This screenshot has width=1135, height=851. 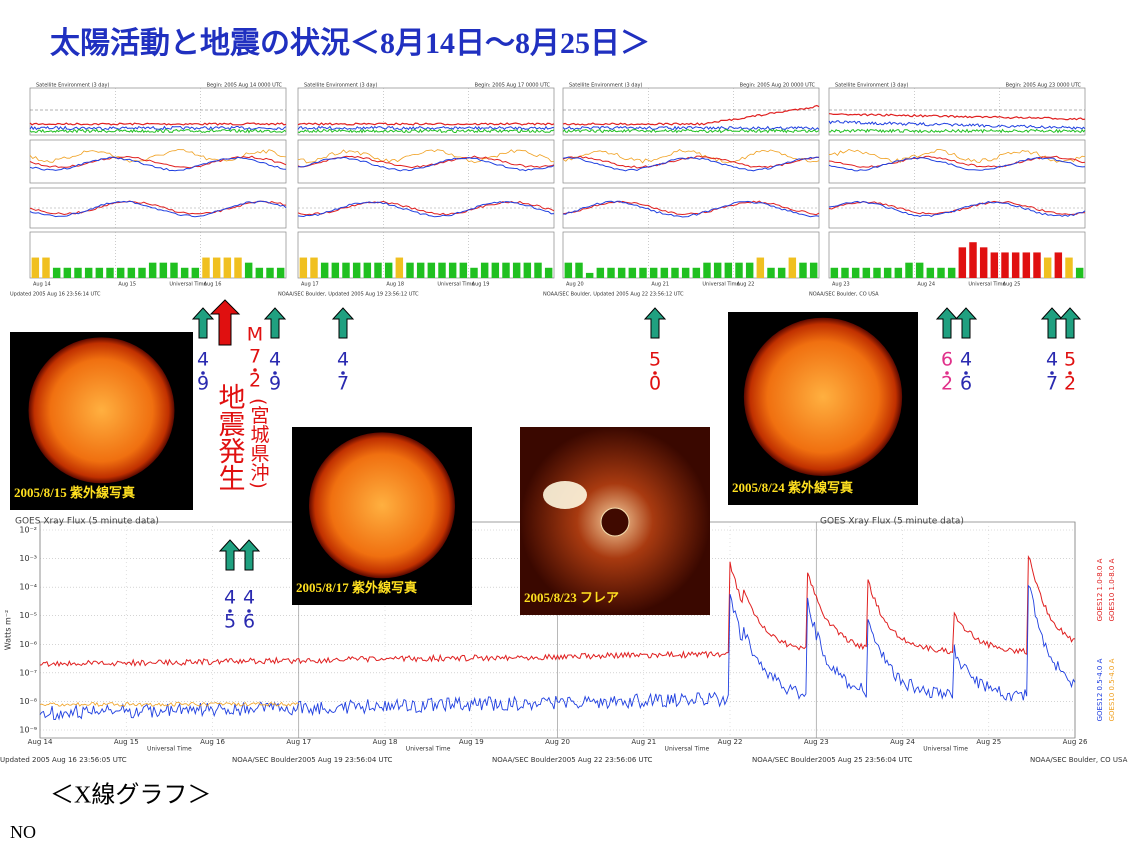 I want to click on panel-date: Aug 20, so click(x=575, y=285).